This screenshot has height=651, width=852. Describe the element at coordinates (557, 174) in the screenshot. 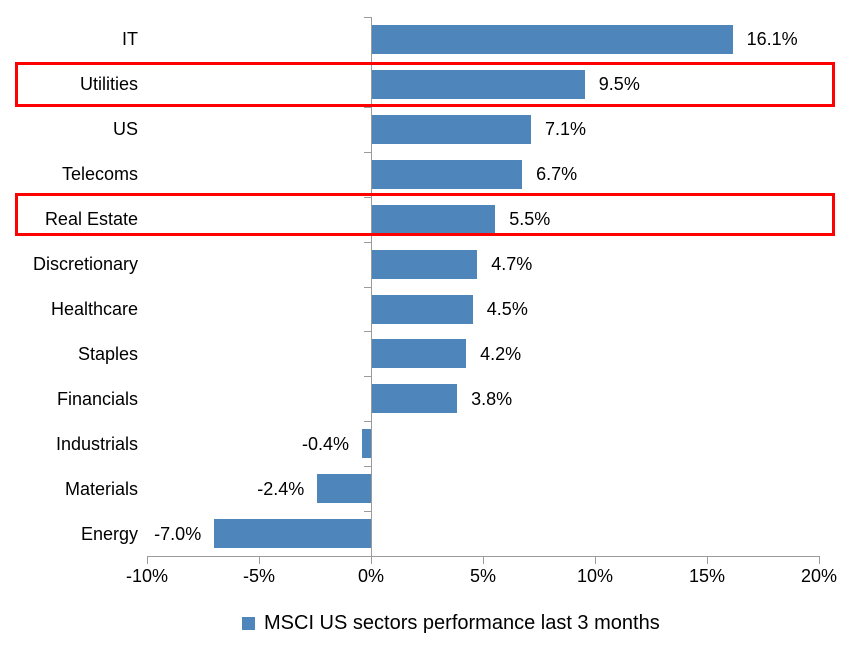

I see `value-label: 6.7%` at that location.